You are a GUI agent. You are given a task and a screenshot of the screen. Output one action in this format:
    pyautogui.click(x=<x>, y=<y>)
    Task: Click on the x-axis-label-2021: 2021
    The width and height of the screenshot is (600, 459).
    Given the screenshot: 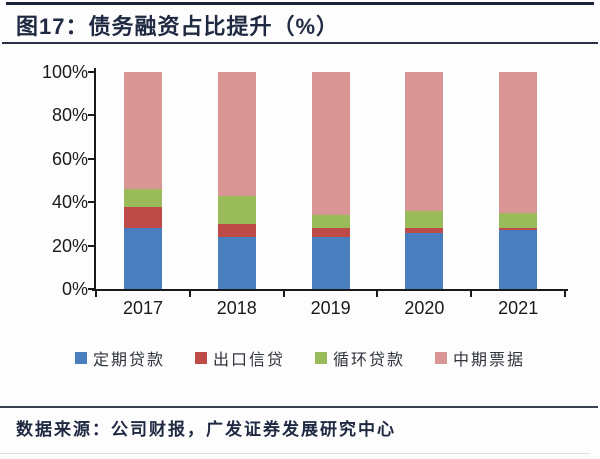 What is the action you would take?
    pyautogui.click(x=518, y=308)
    